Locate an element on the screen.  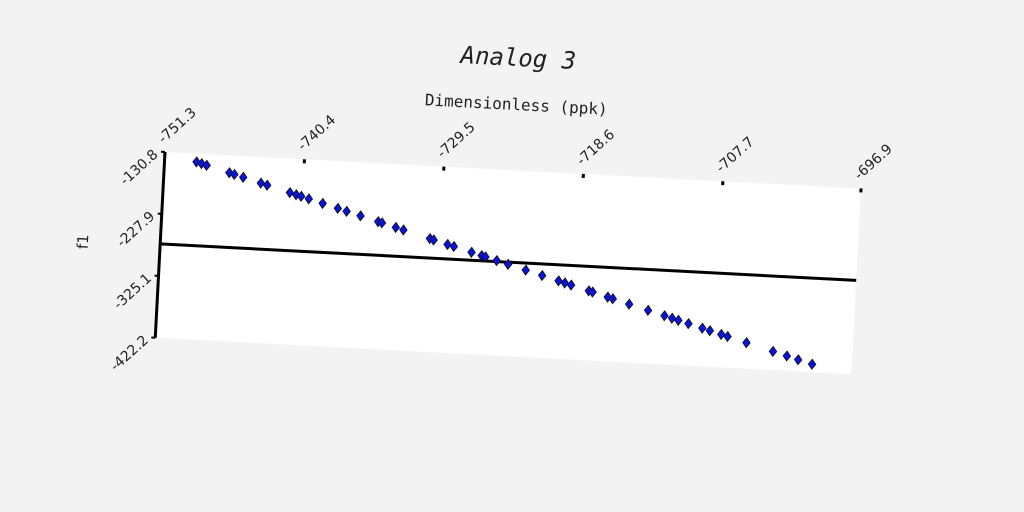
chart-title: Analog 3 is located at coordinates (517, 58).